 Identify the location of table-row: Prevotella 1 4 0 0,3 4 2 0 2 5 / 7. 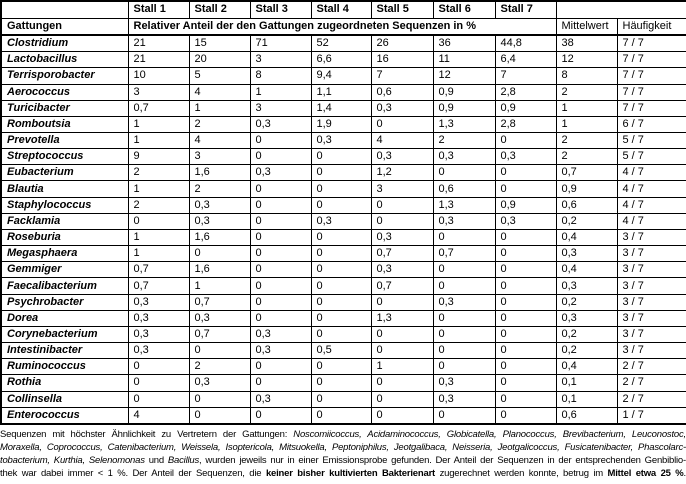
(343, 141).